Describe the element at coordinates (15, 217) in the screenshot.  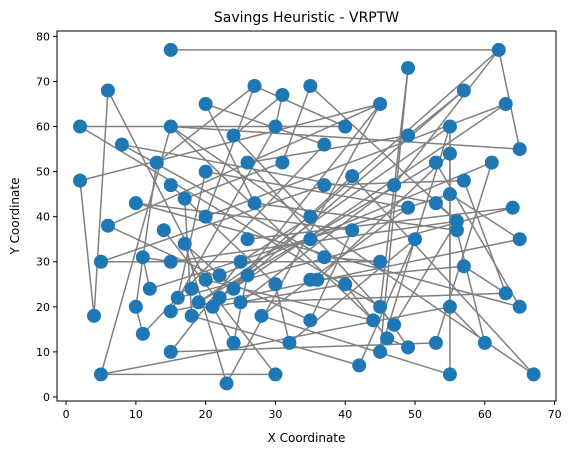
I see `y-axis-label: Y Coordinate` at that location.